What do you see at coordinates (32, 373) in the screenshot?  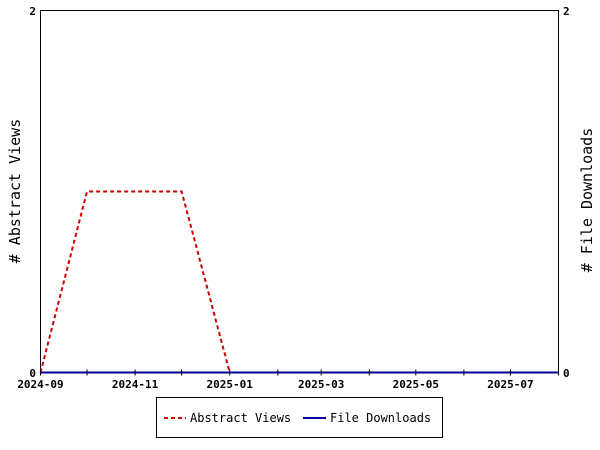 I see `y-left-tick-bottom: 0` at bounding box center [32, 373].